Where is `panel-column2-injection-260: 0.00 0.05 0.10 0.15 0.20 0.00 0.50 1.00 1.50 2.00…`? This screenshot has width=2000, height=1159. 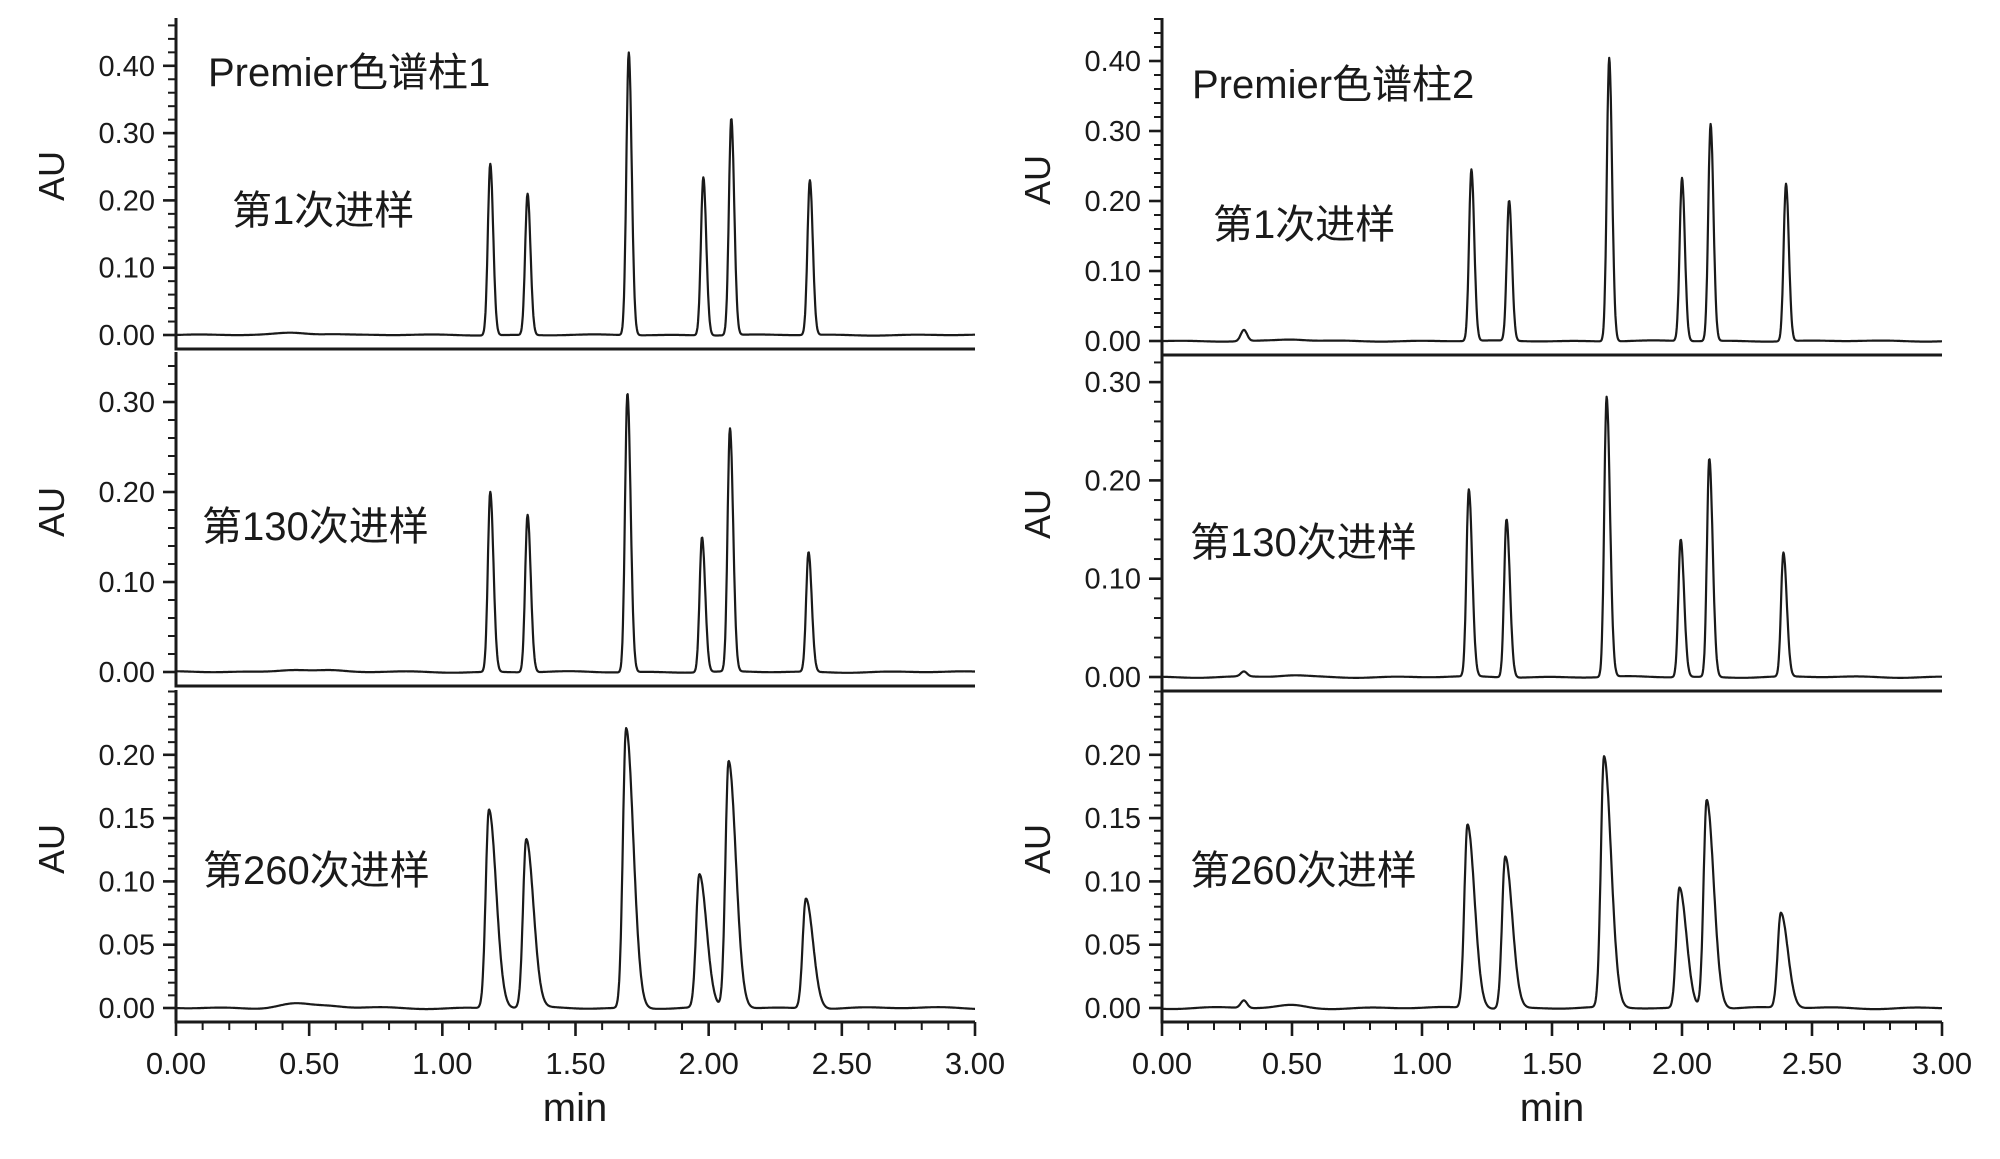 panel-column2-injection-260: 0.00 0.05 0.10 0.15 0.20 0.00 0.50 1.00 1.50 2.00… is located at coordinates (1528, 885).